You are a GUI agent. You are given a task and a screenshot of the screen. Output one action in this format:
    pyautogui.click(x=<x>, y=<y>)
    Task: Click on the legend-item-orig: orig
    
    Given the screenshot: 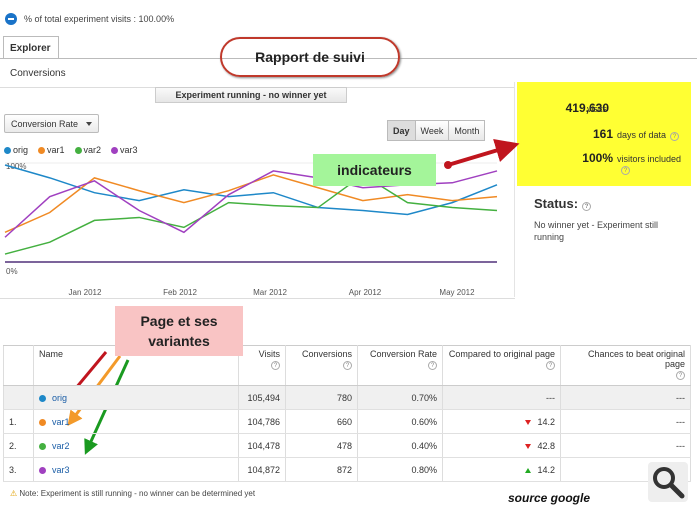 What is the action you would take?
    pyautogui.click(x=16, y=150)
    